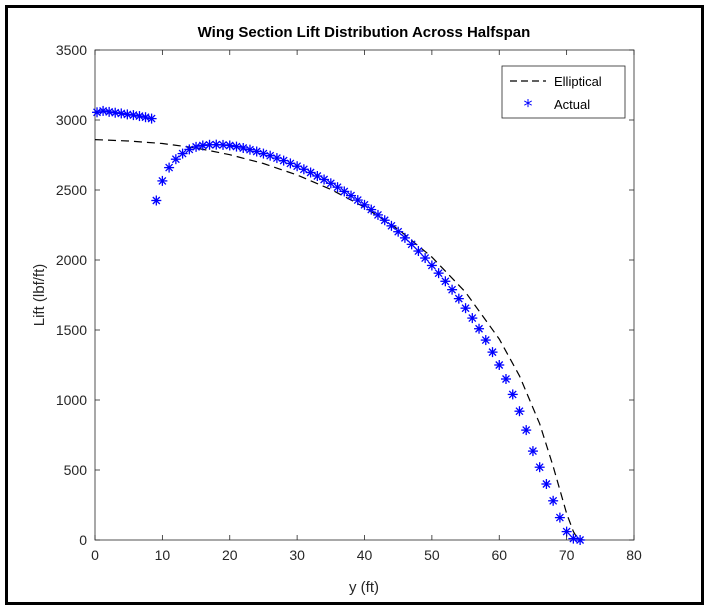  Describe the element at coordinates (83, 540) in the screenshot. I see `y-tick-label: 0` at that location.